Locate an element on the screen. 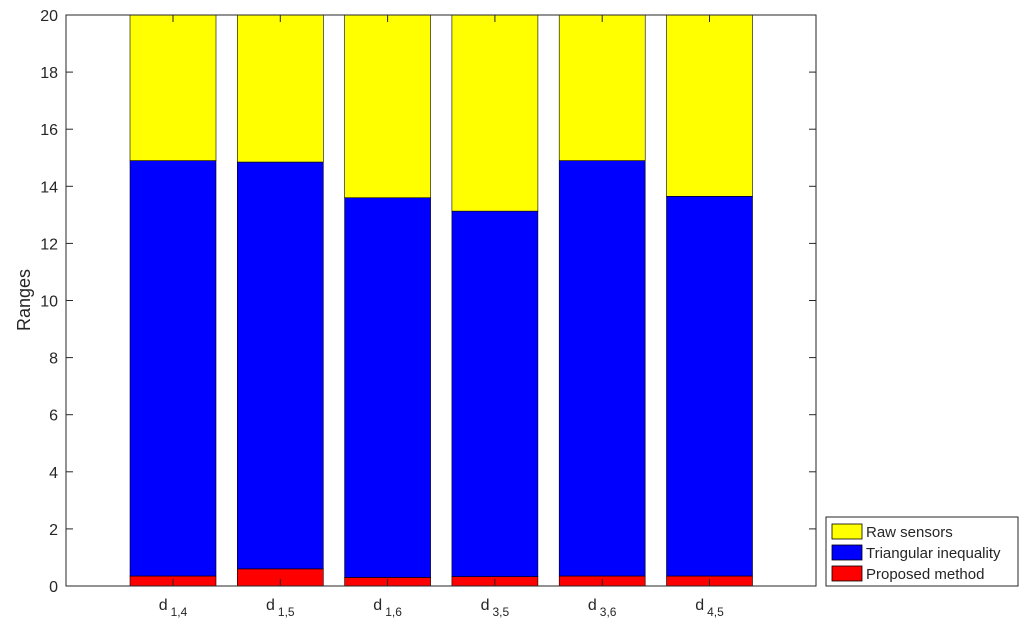 This screenshot has height=630, width=1024. x-tick-label: d 3,6 is located at coordinates (602, 608).